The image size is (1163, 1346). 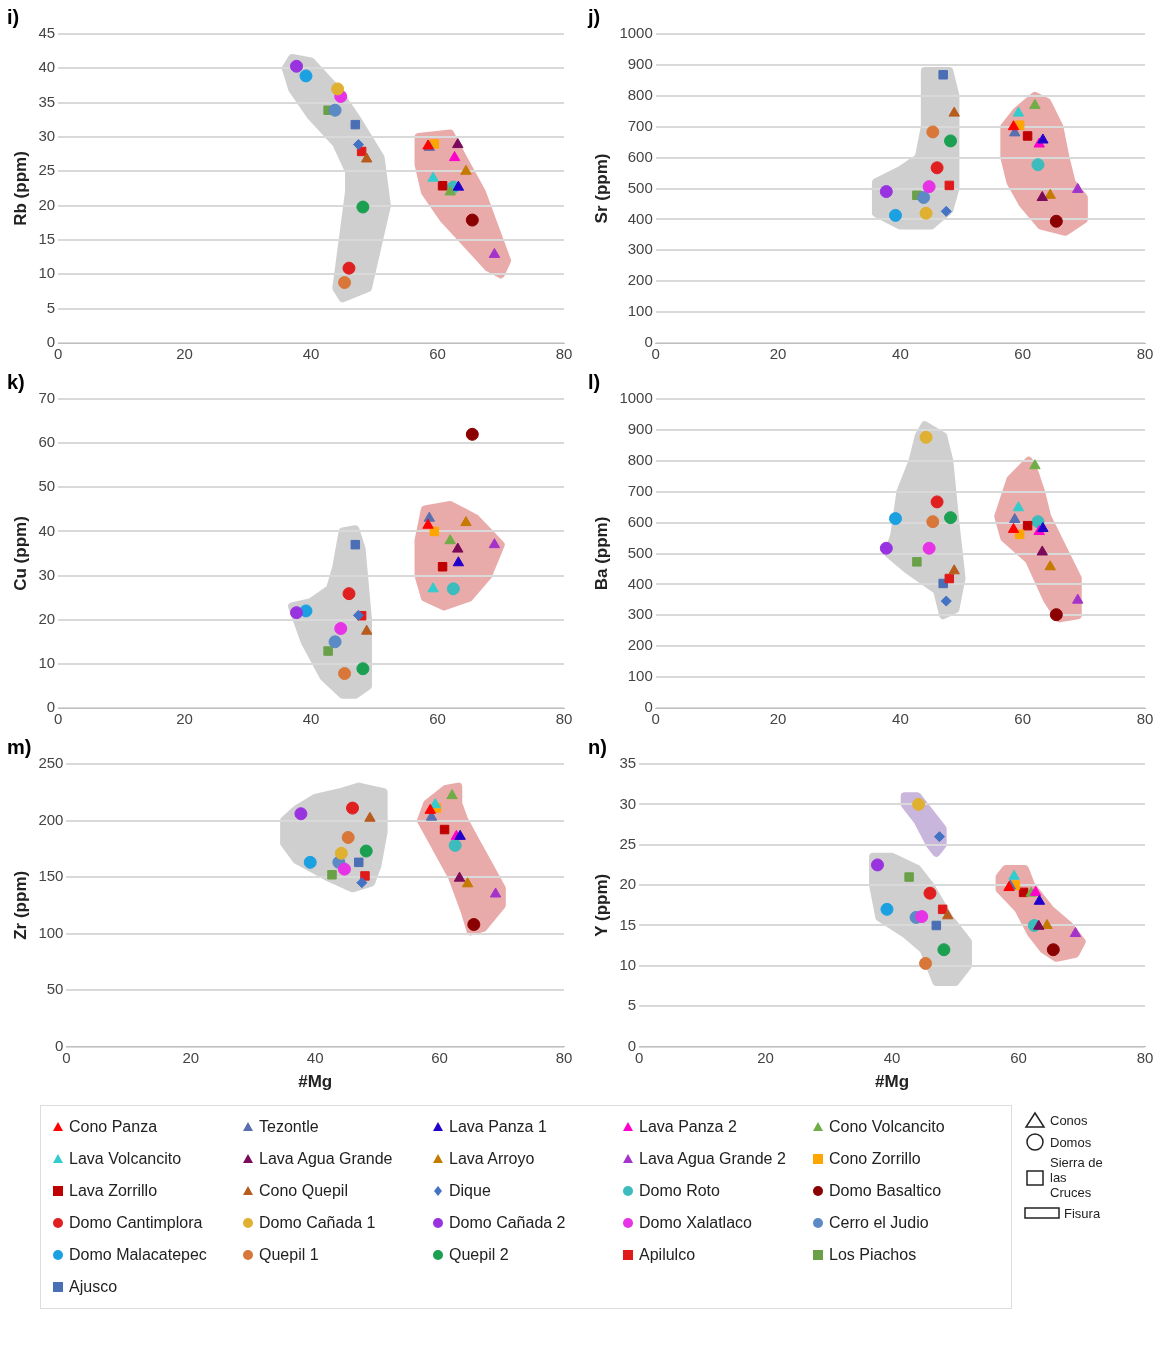 What do you see at coordinates (640, 429) in the screenshot?
I see `y-tick-label: 900` at bounding box center [640, 429].